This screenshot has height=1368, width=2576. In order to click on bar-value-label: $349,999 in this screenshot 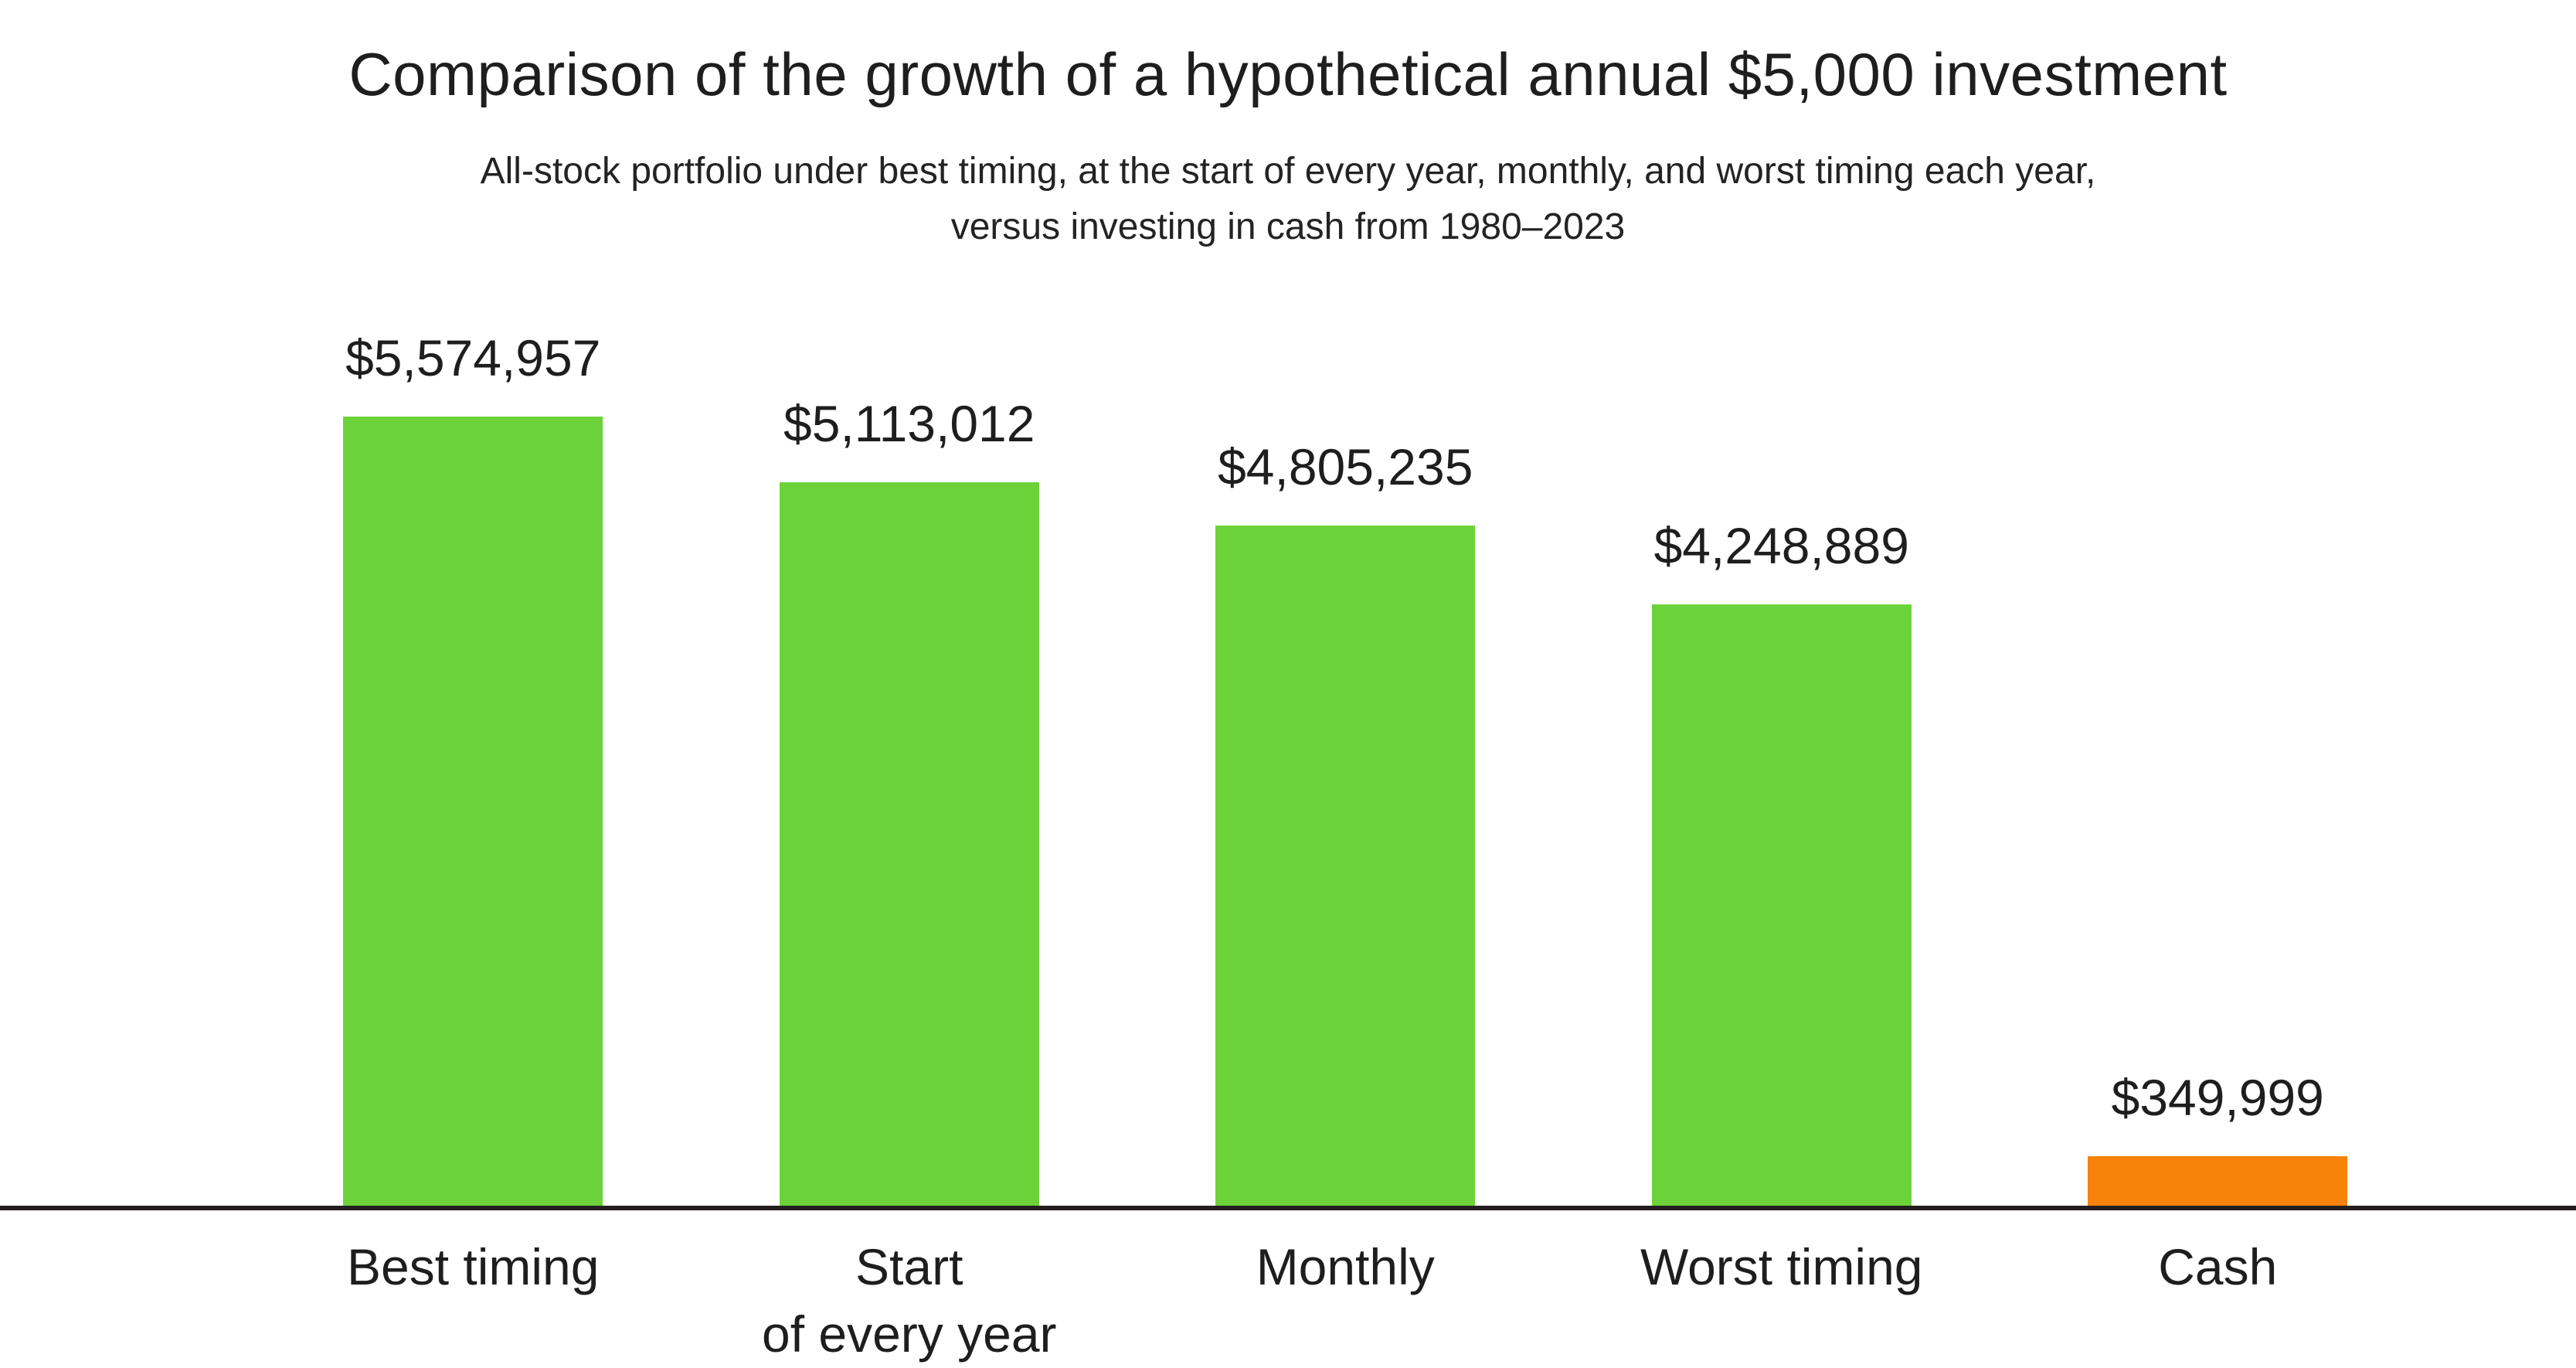, I will do `click(2217, 1097)`.